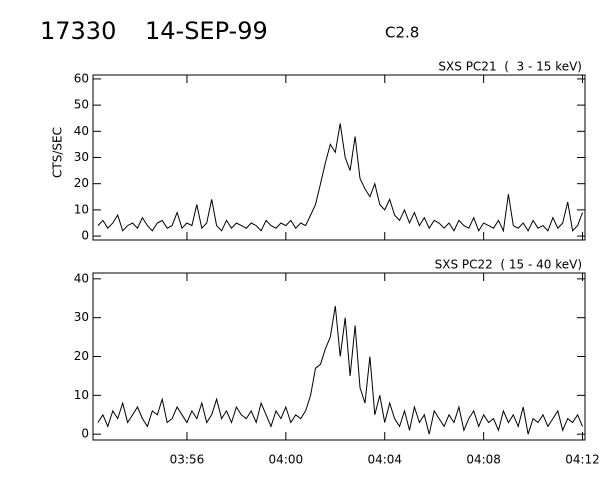 This screenshot has height=480, width=600. I want to click on y-axis-label: CTS/SEC, so click(58, 152).